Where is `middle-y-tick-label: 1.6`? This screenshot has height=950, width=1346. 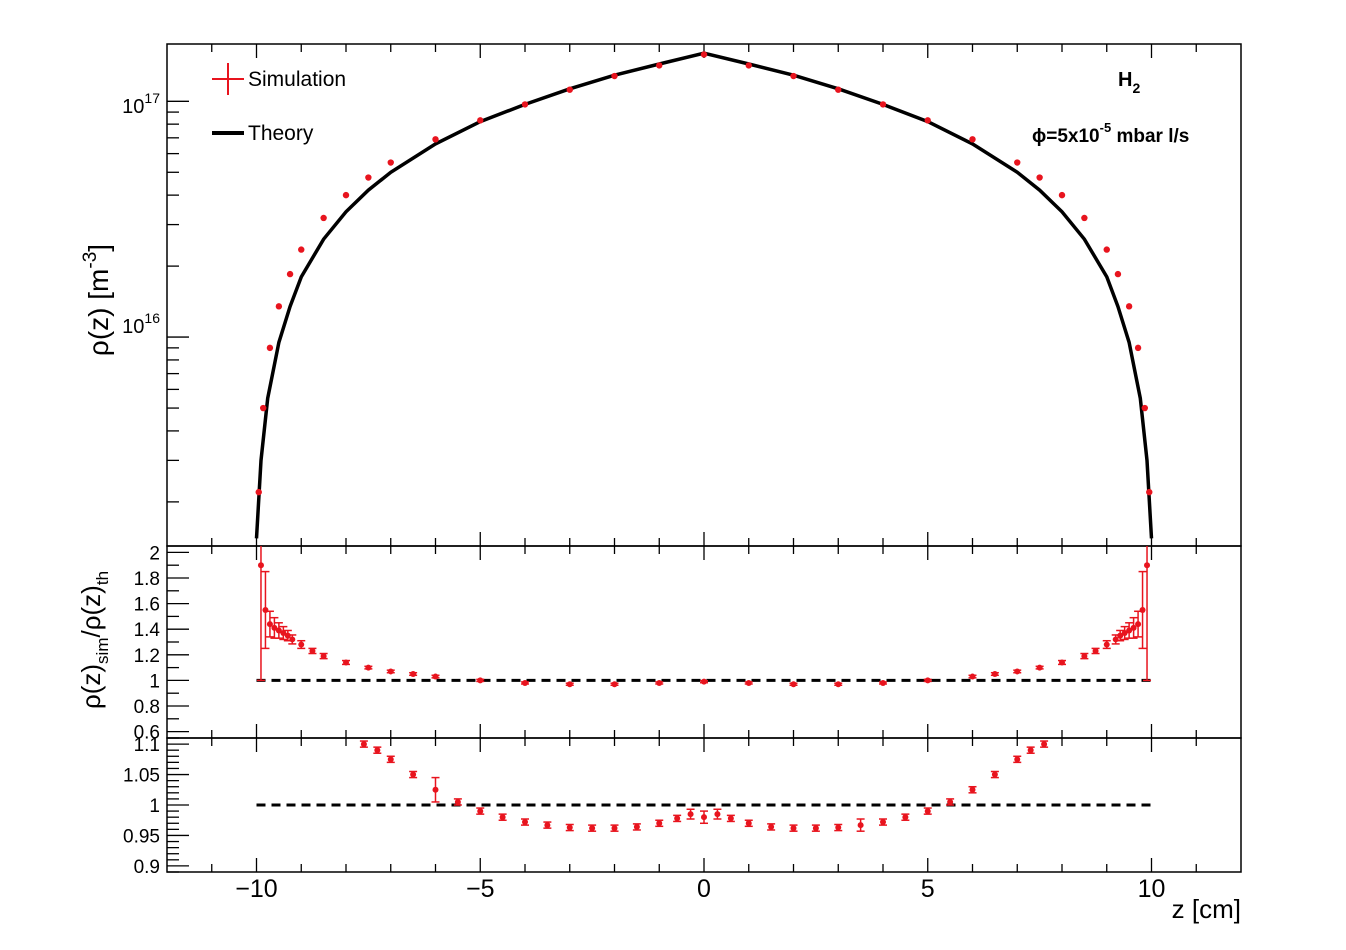 middle-y-tick-label: 1.6 is located at coordinates (147, 605).